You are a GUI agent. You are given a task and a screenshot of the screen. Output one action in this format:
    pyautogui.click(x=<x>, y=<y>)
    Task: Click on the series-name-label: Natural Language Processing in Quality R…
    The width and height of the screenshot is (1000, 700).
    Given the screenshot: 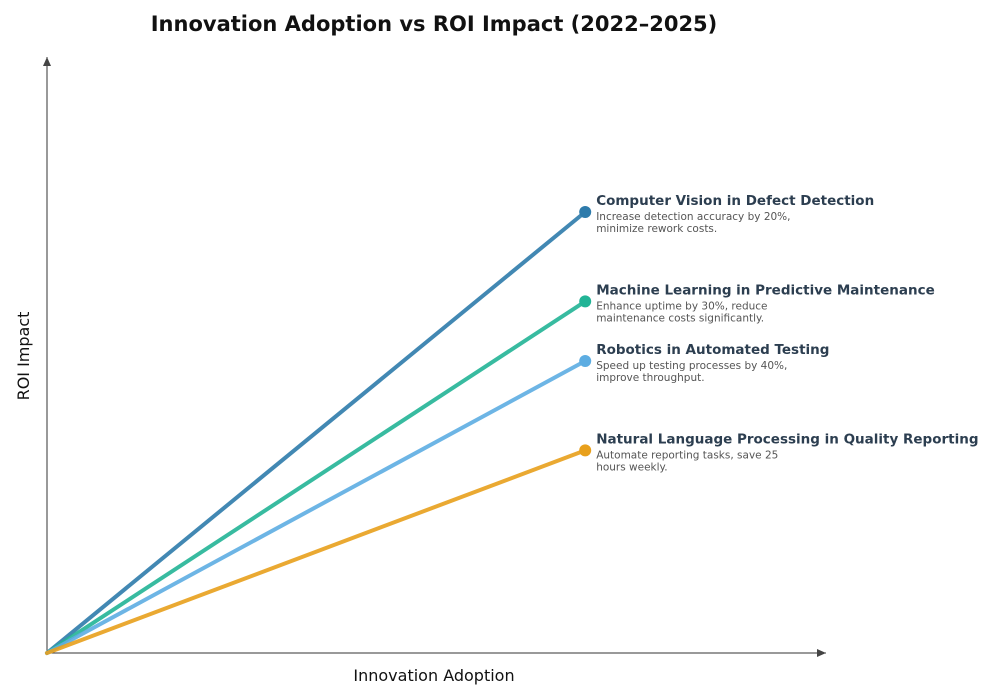 What is the action you would take?
    pyautogui.click(x=787, y=439)
    